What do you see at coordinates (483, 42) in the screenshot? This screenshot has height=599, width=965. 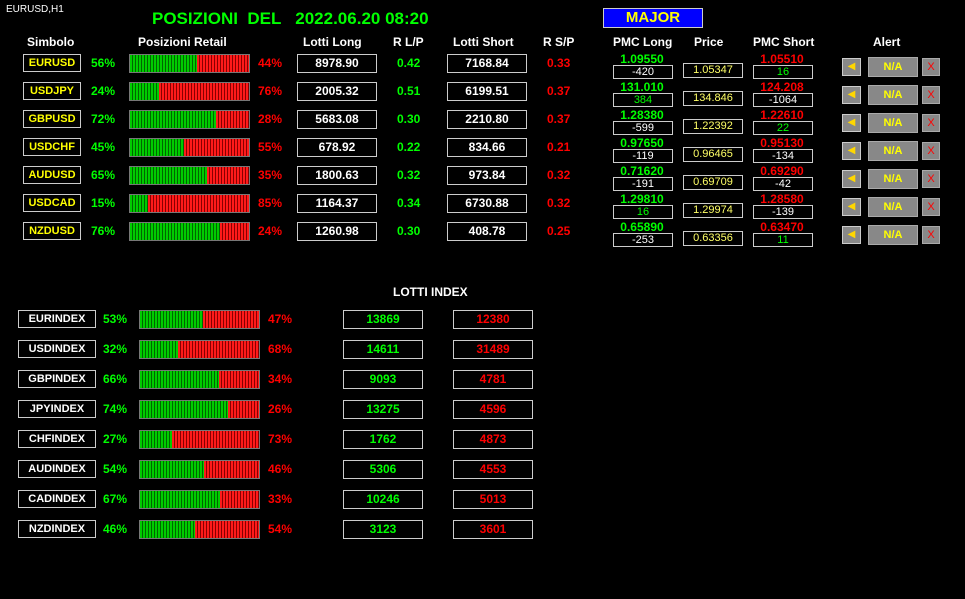 I see `header-lots-short: Lotti Short` at bounding box center [483, 42].